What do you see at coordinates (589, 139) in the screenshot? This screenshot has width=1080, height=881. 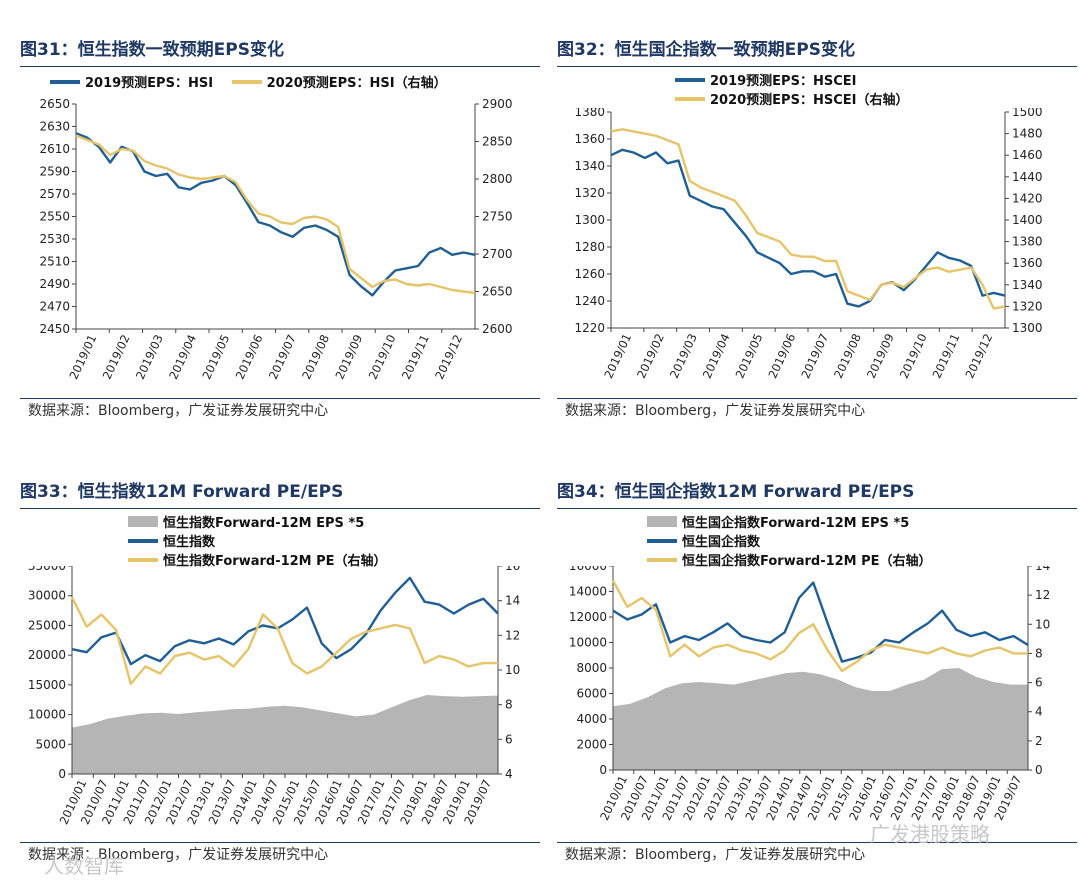 I see `y-tick-label: 1360` at bounding box center [589, 139].